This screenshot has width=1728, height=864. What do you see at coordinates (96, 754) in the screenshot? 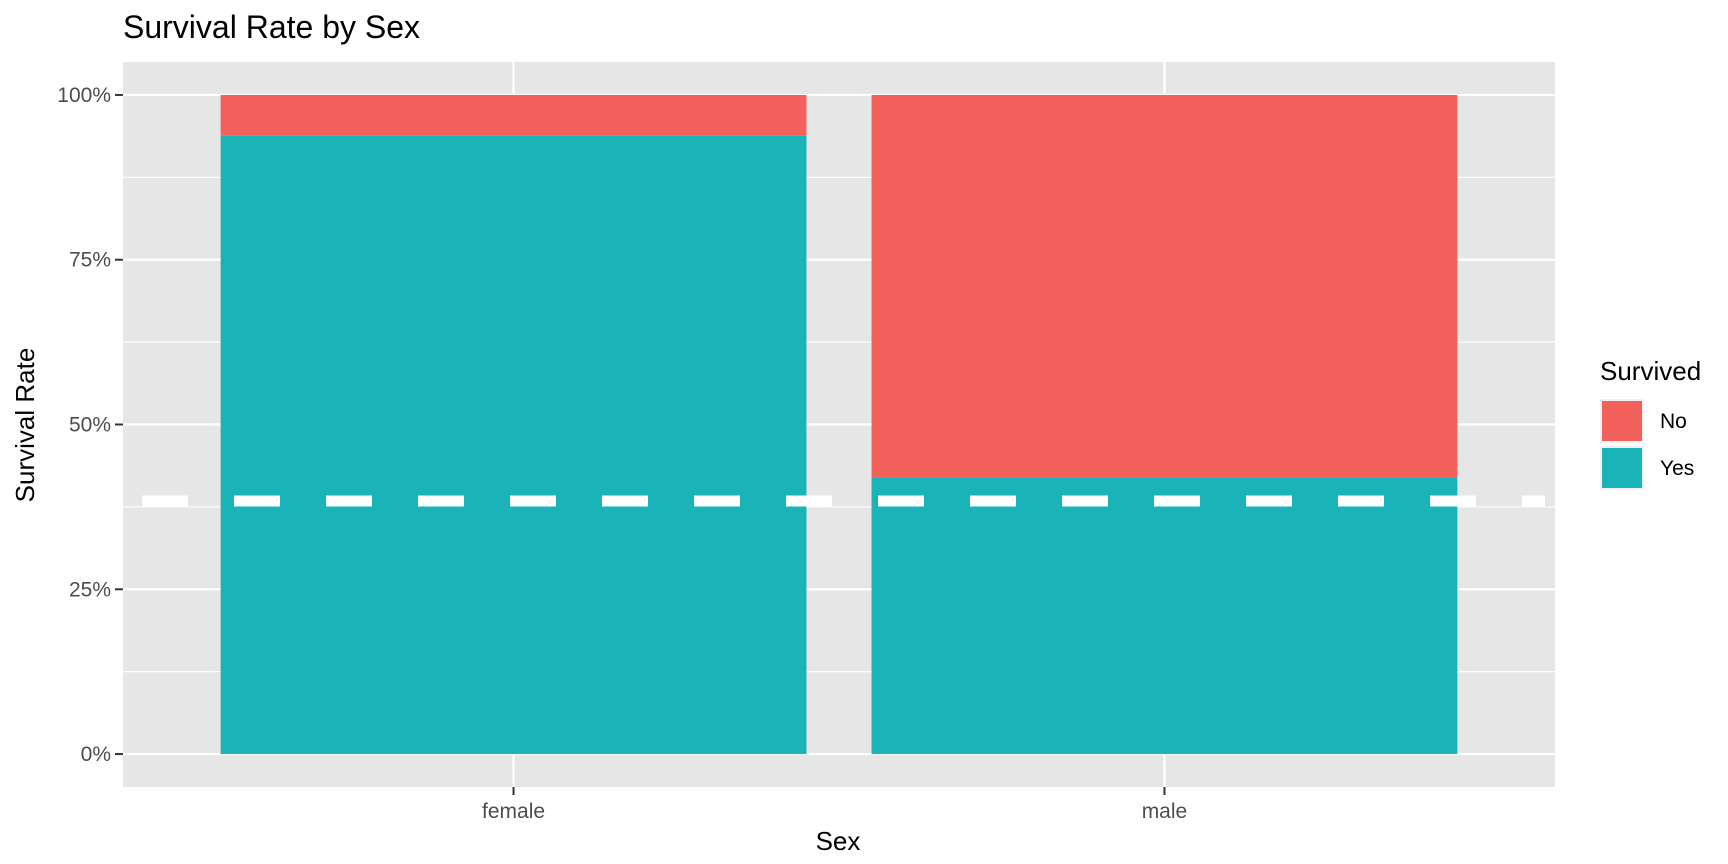
I see `y-tick-label: 0%` at bounding box center [96, 754].